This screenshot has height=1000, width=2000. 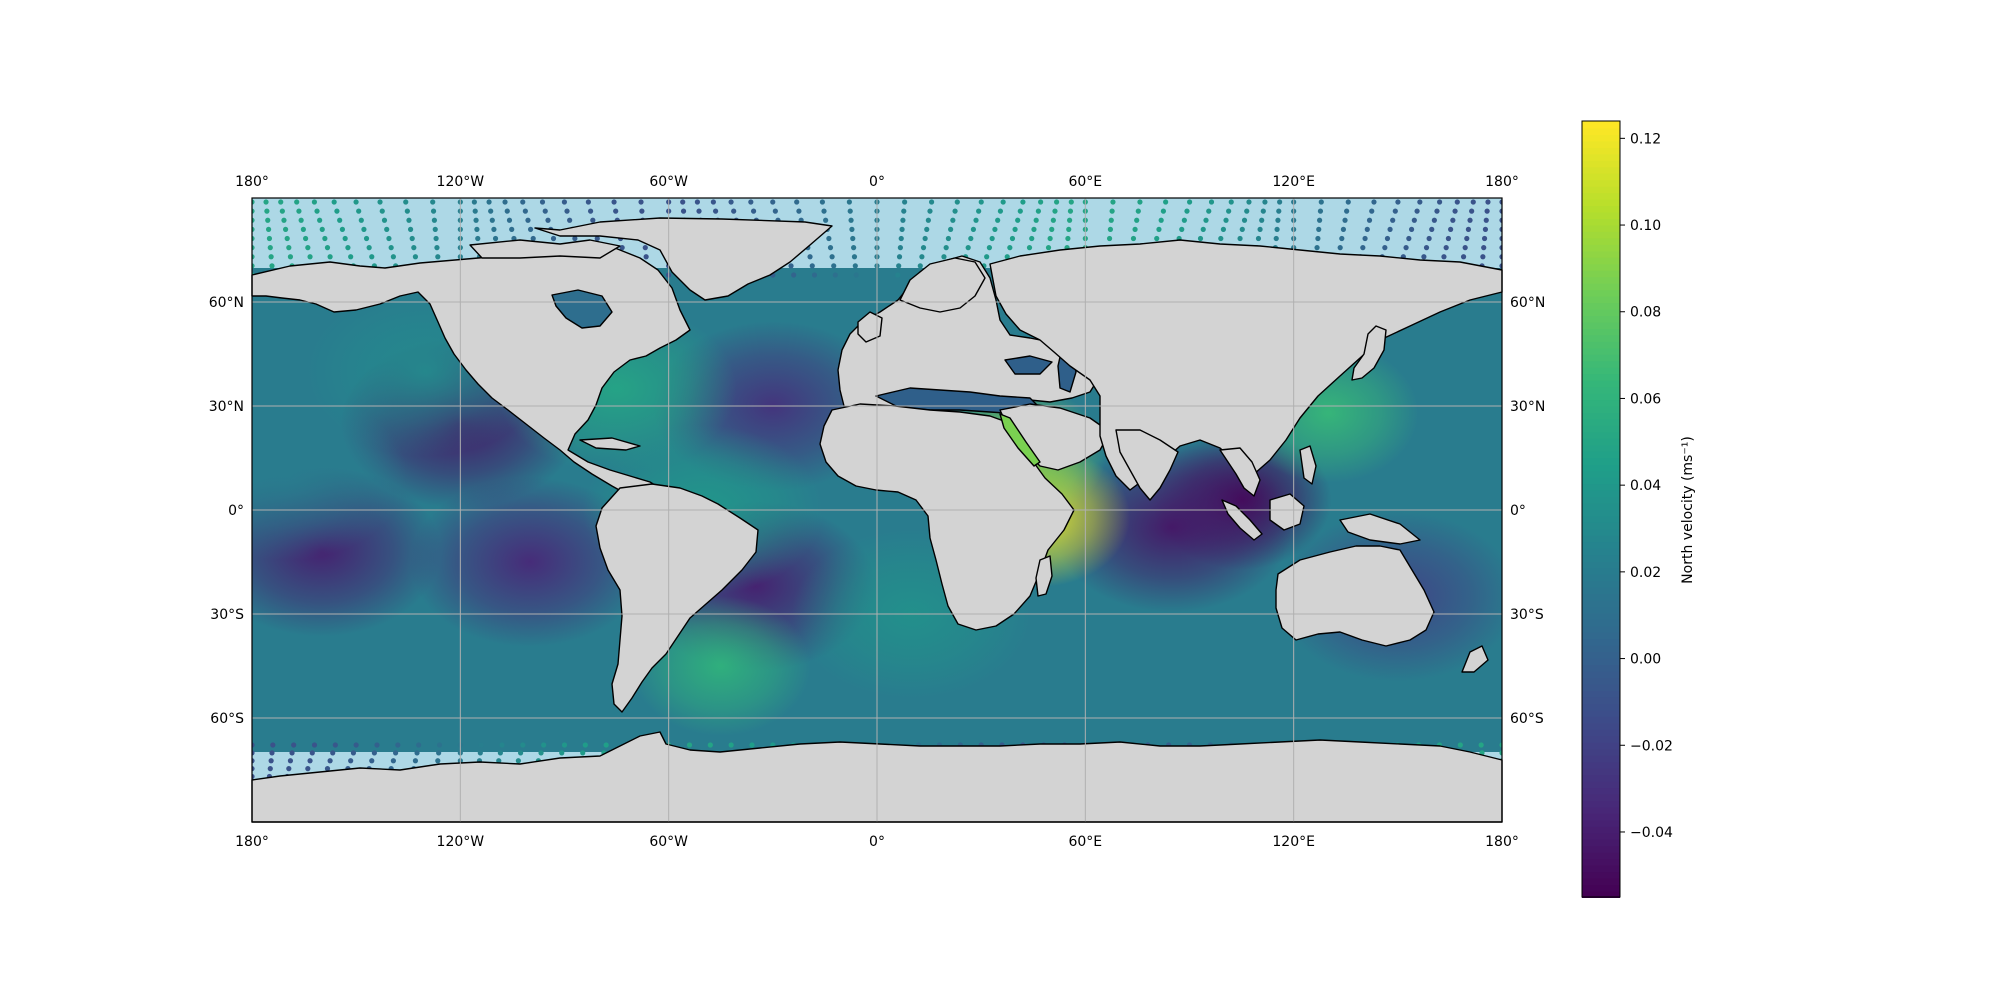 I want to click on lon-tick-label: 0°, so click(x=877, y=182).